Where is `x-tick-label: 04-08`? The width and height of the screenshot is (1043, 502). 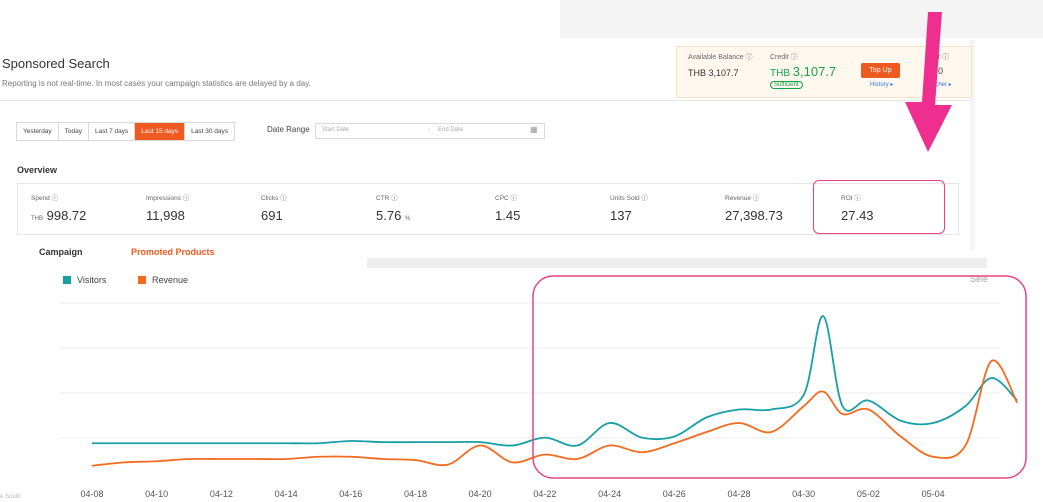
x-tick-label: 04-08 is located at coordinates (91, 494).